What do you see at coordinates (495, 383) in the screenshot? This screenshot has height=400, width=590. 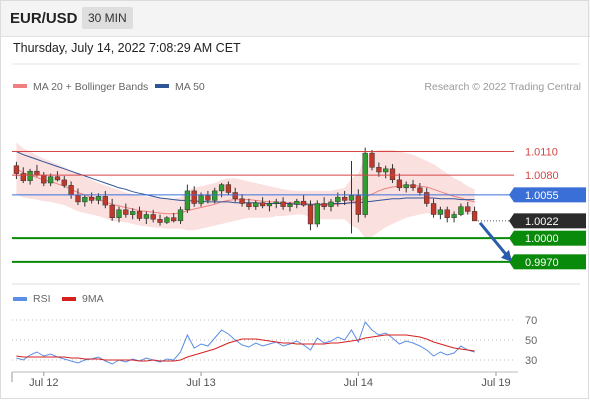 I see `x-tick-label: Jul 19` at bounding box center [495, 383].